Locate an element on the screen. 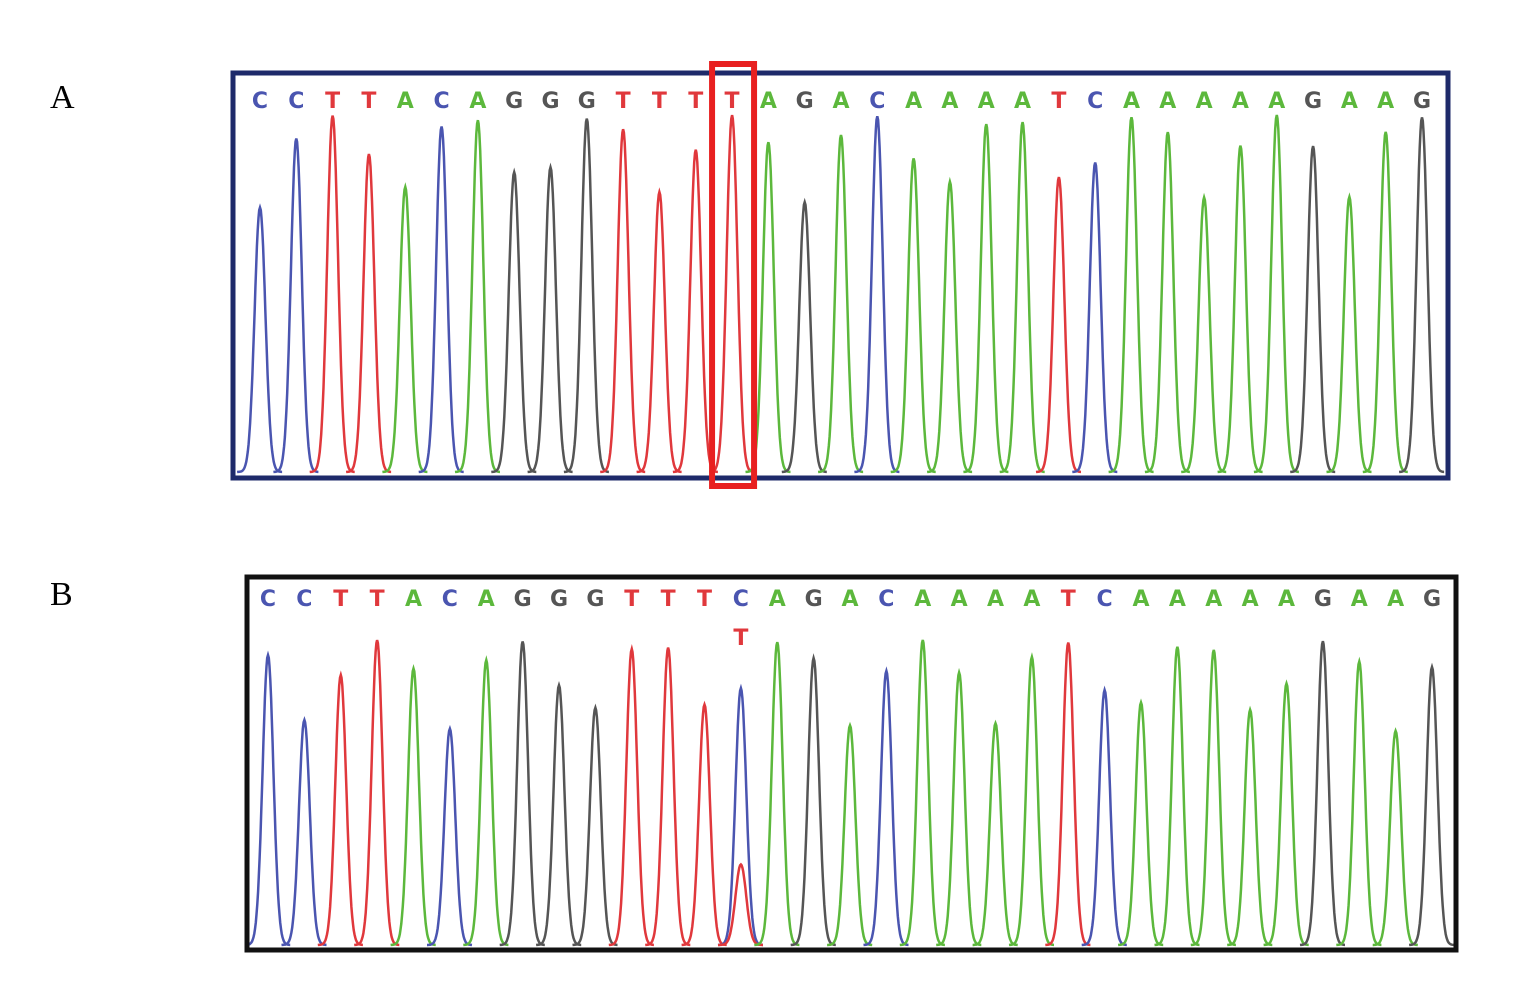 The height and width of the screenshot is (1008, 1529). highlight-box is located at coordinates (733, 275).